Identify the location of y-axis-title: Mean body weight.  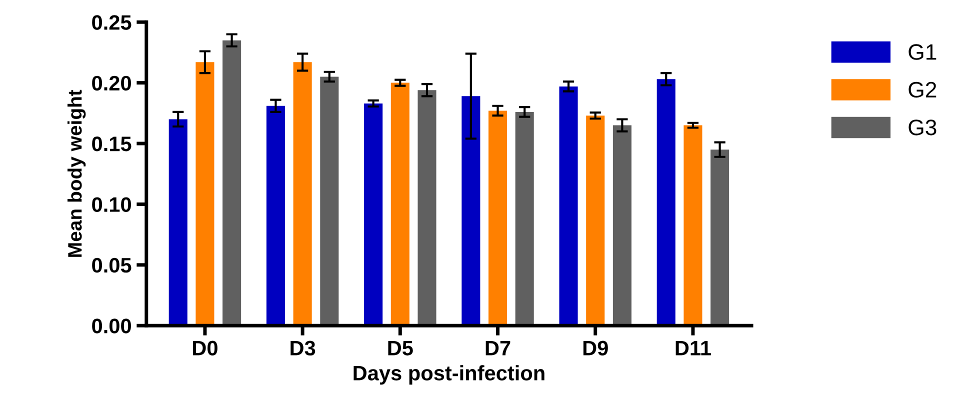
(77, 173).